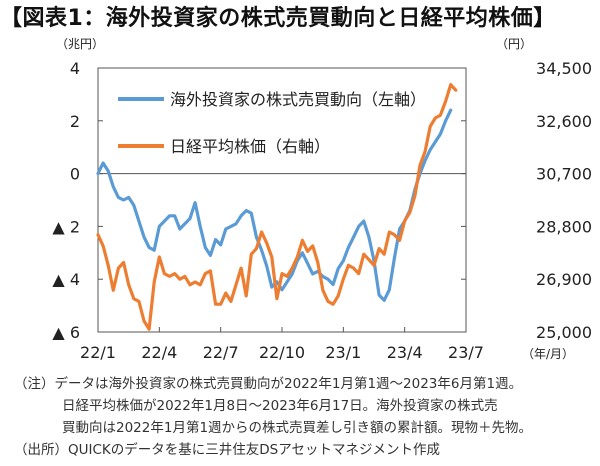  Describe the element at coordinates (548, 354) in the screenshot. I see `x-axis-unit: （年/月）` at that location.